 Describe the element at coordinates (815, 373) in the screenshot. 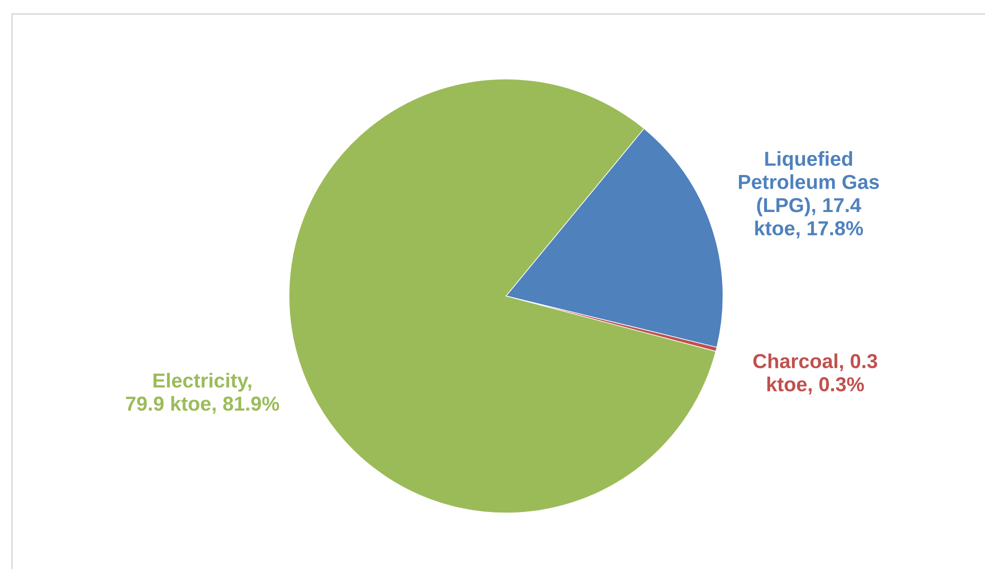

I see `slice-label: Charcoal, 0.3 ktoe, 0.3%` at that location.